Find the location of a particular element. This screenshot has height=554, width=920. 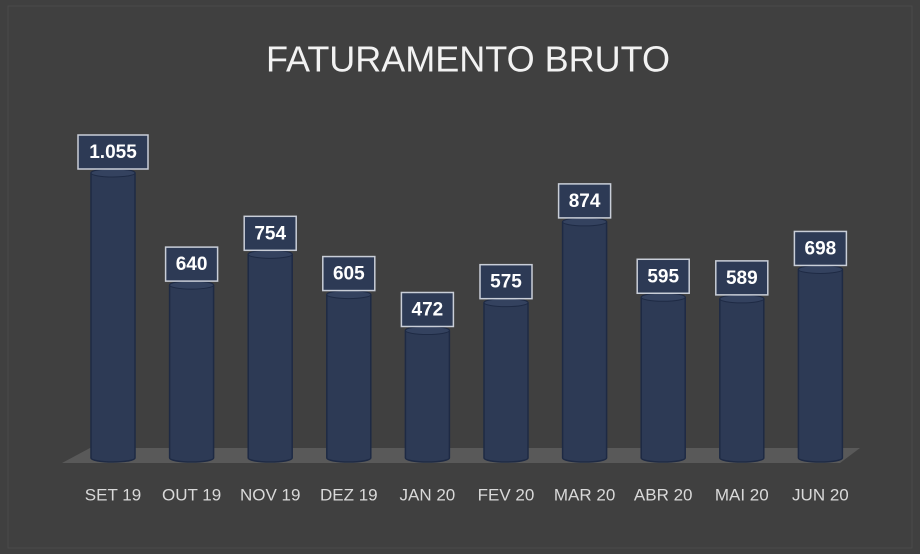

x-tick-label: ABR 20 is located at coordinates (663, 494).